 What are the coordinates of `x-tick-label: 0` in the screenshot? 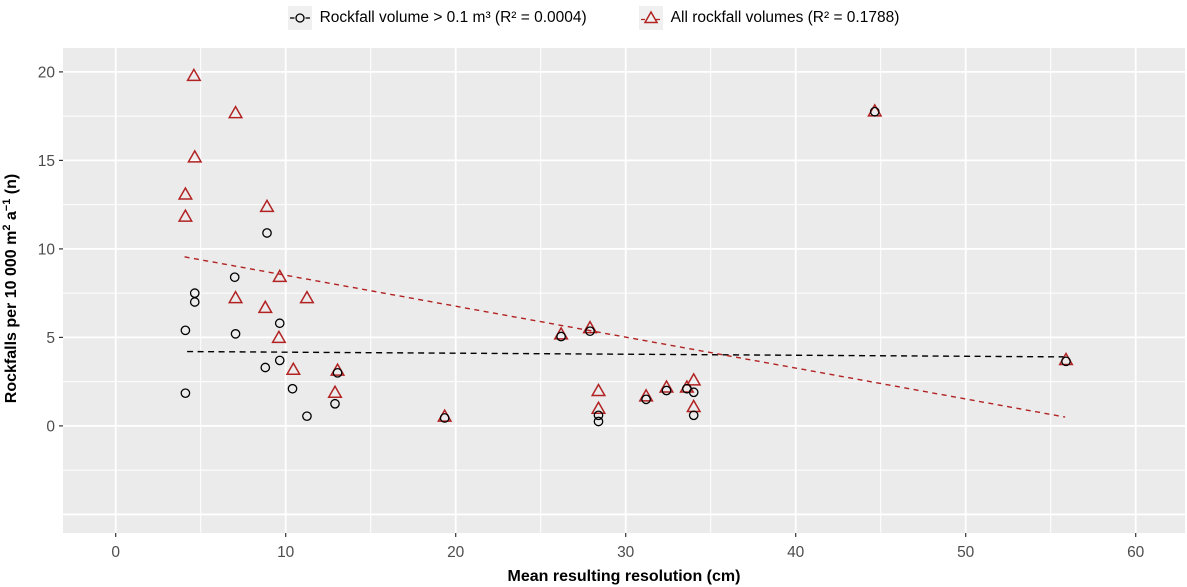 It's located at (115, 552).